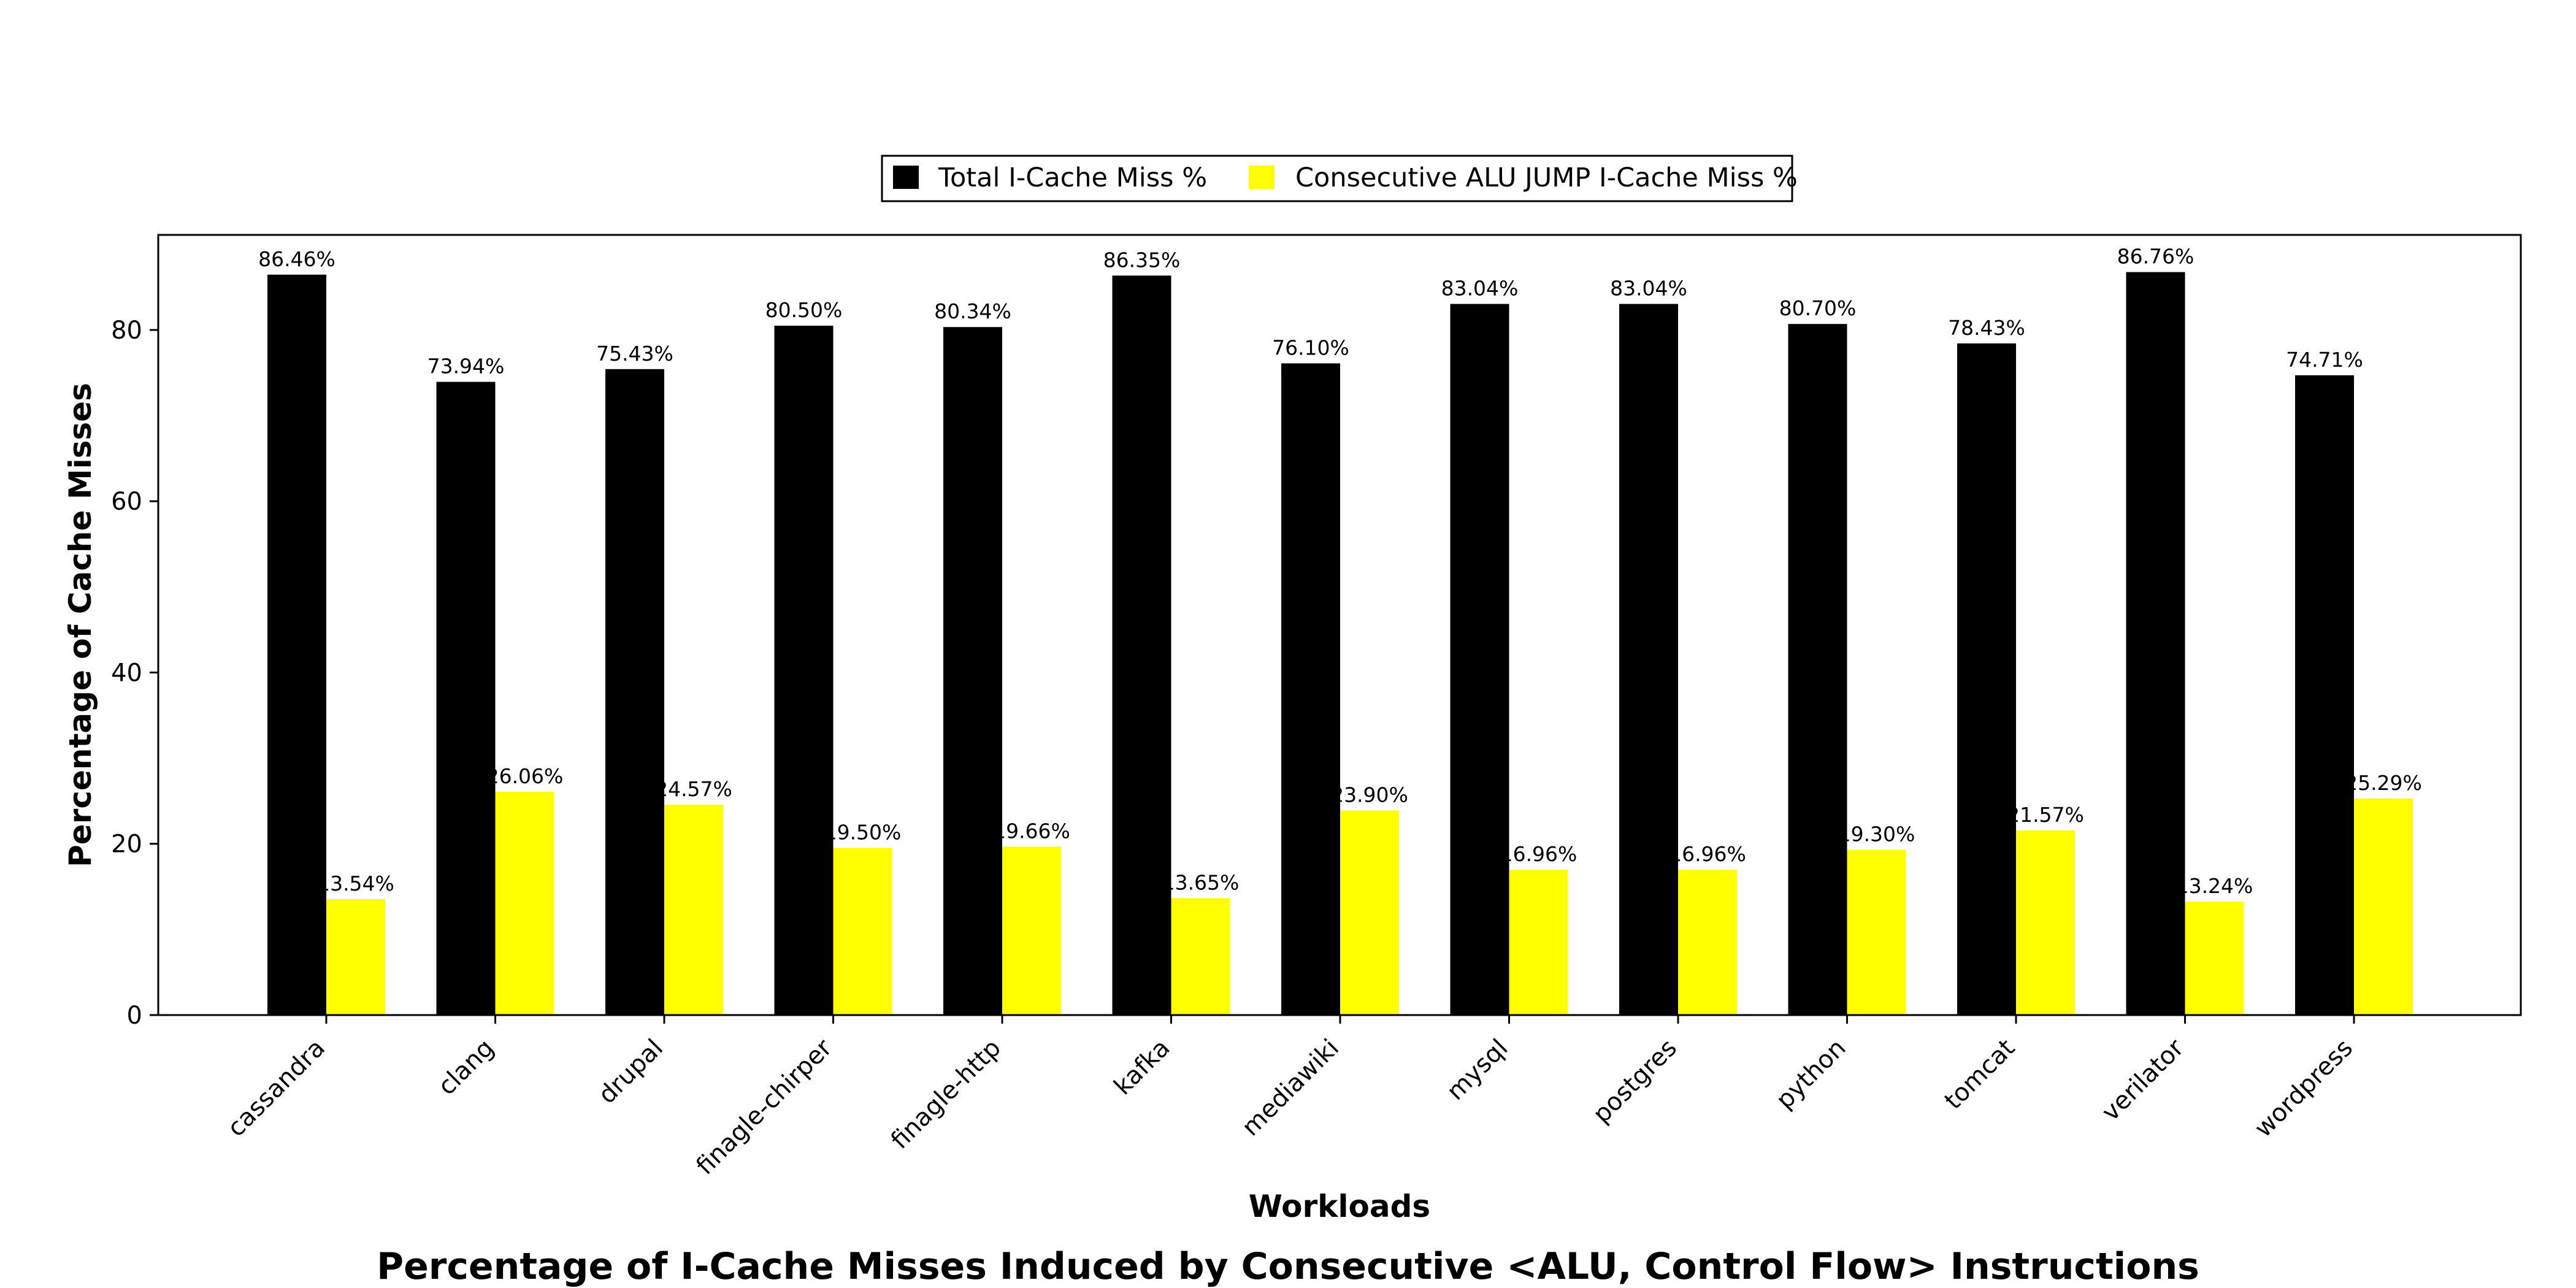 The height and width of the screenshot is (1288, 2576). I want to click on bar-total-mysql, so click(1479, 659).